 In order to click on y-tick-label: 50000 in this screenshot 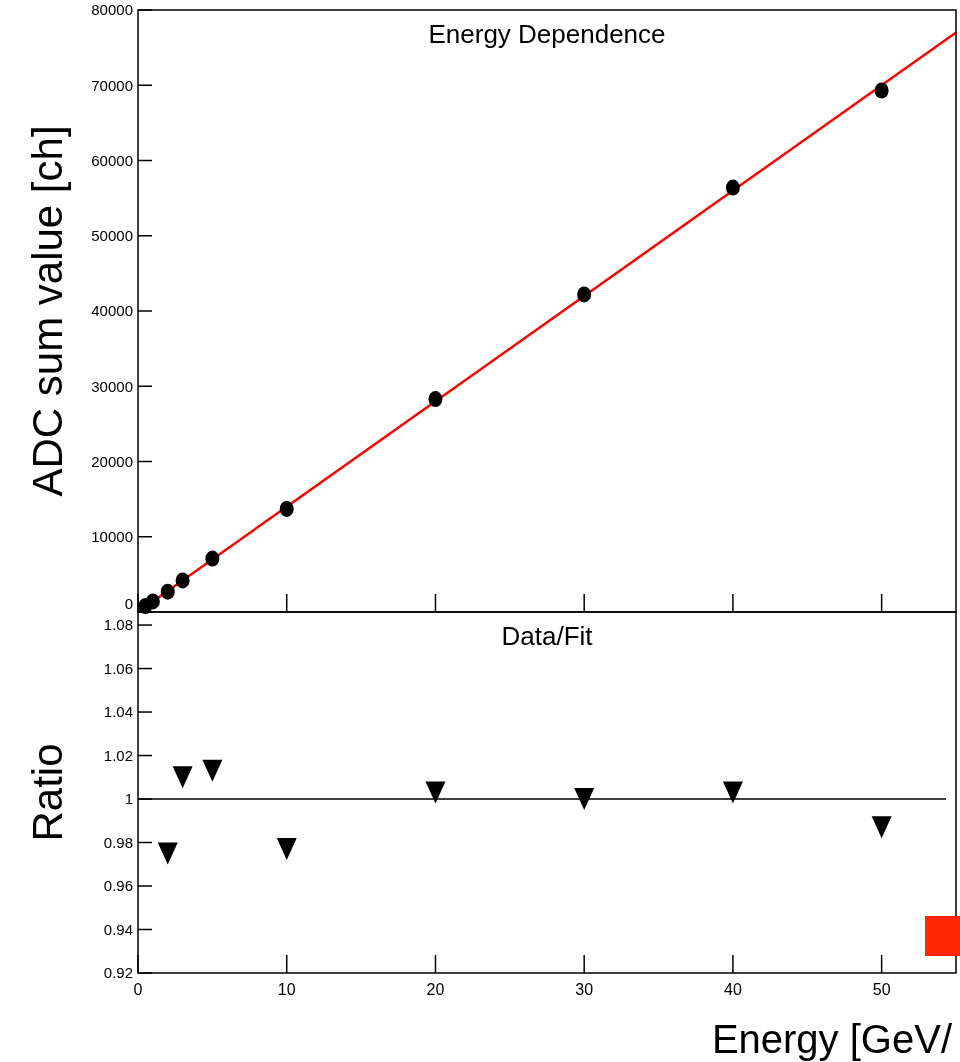, I will do `click(112, 235)`.